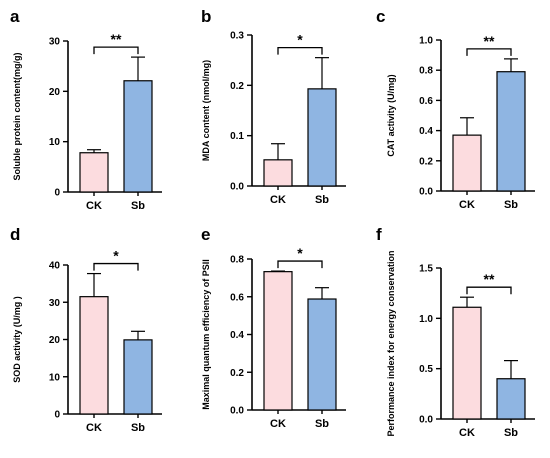 This screenshot has height=458, width=550. What do you see at coordinates (206, 334) in the screenshot?
I see `y-axis-label: Maximal quantum efficiency of PSII` at bounding box center [206, 334].